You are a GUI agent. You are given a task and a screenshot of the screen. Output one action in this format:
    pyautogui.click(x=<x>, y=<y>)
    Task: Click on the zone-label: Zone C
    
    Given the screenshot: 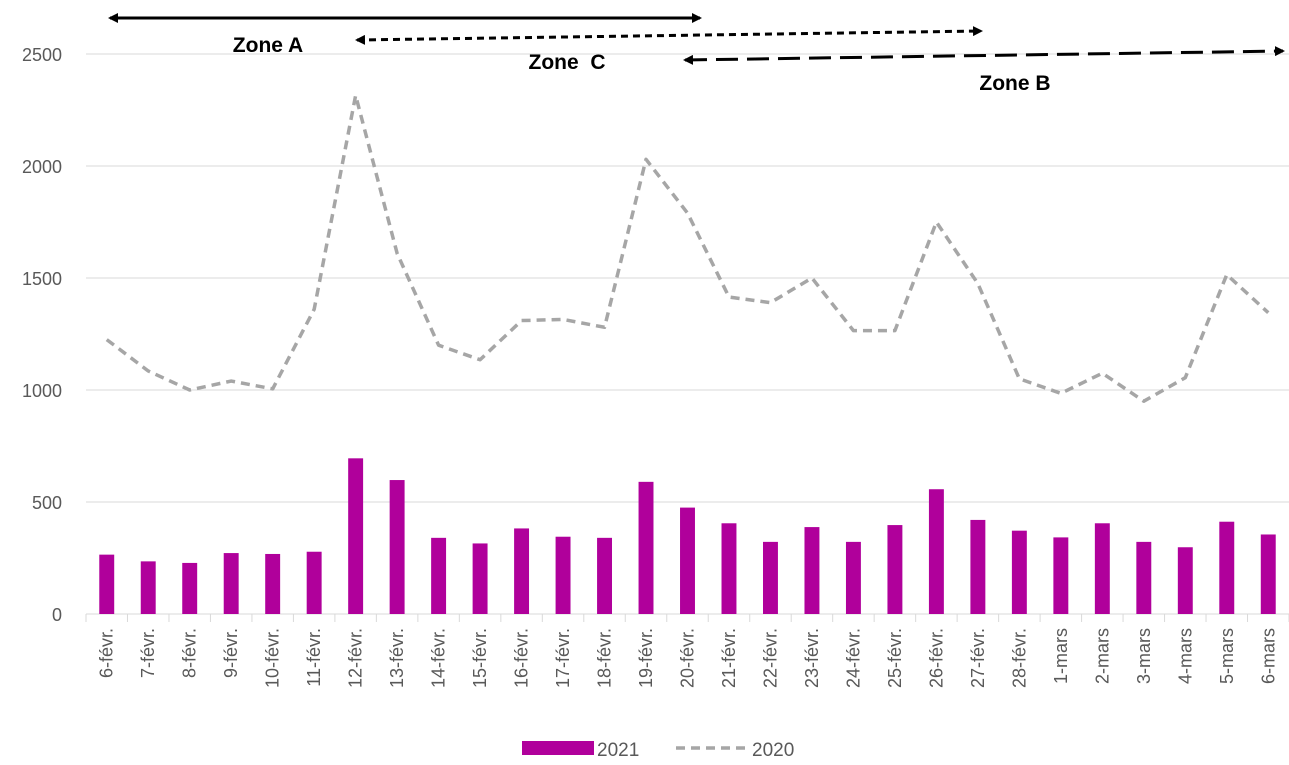 What is the action you would take?
    pyautogui.click(x=567, y=62)
    